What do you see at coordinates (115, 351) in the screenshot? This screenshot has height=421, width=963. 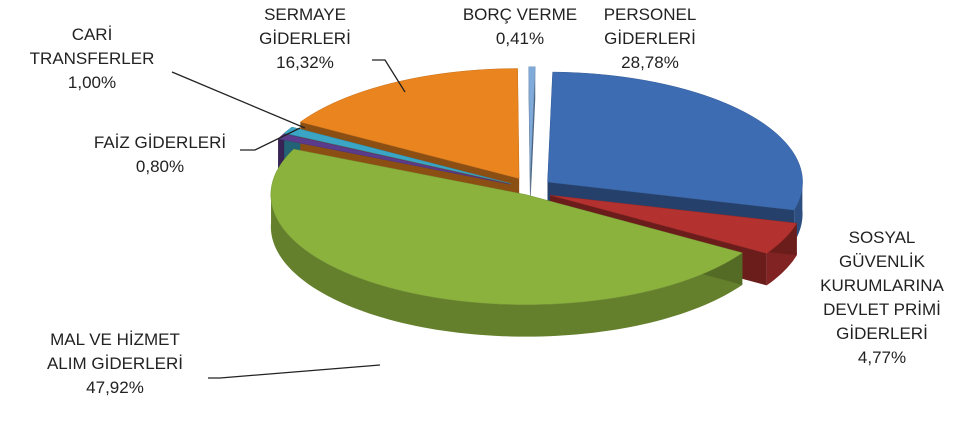 I see `category-label: MAL VE HİZMET ALIM GİDERLERİ` at bounding box center [115, 351].